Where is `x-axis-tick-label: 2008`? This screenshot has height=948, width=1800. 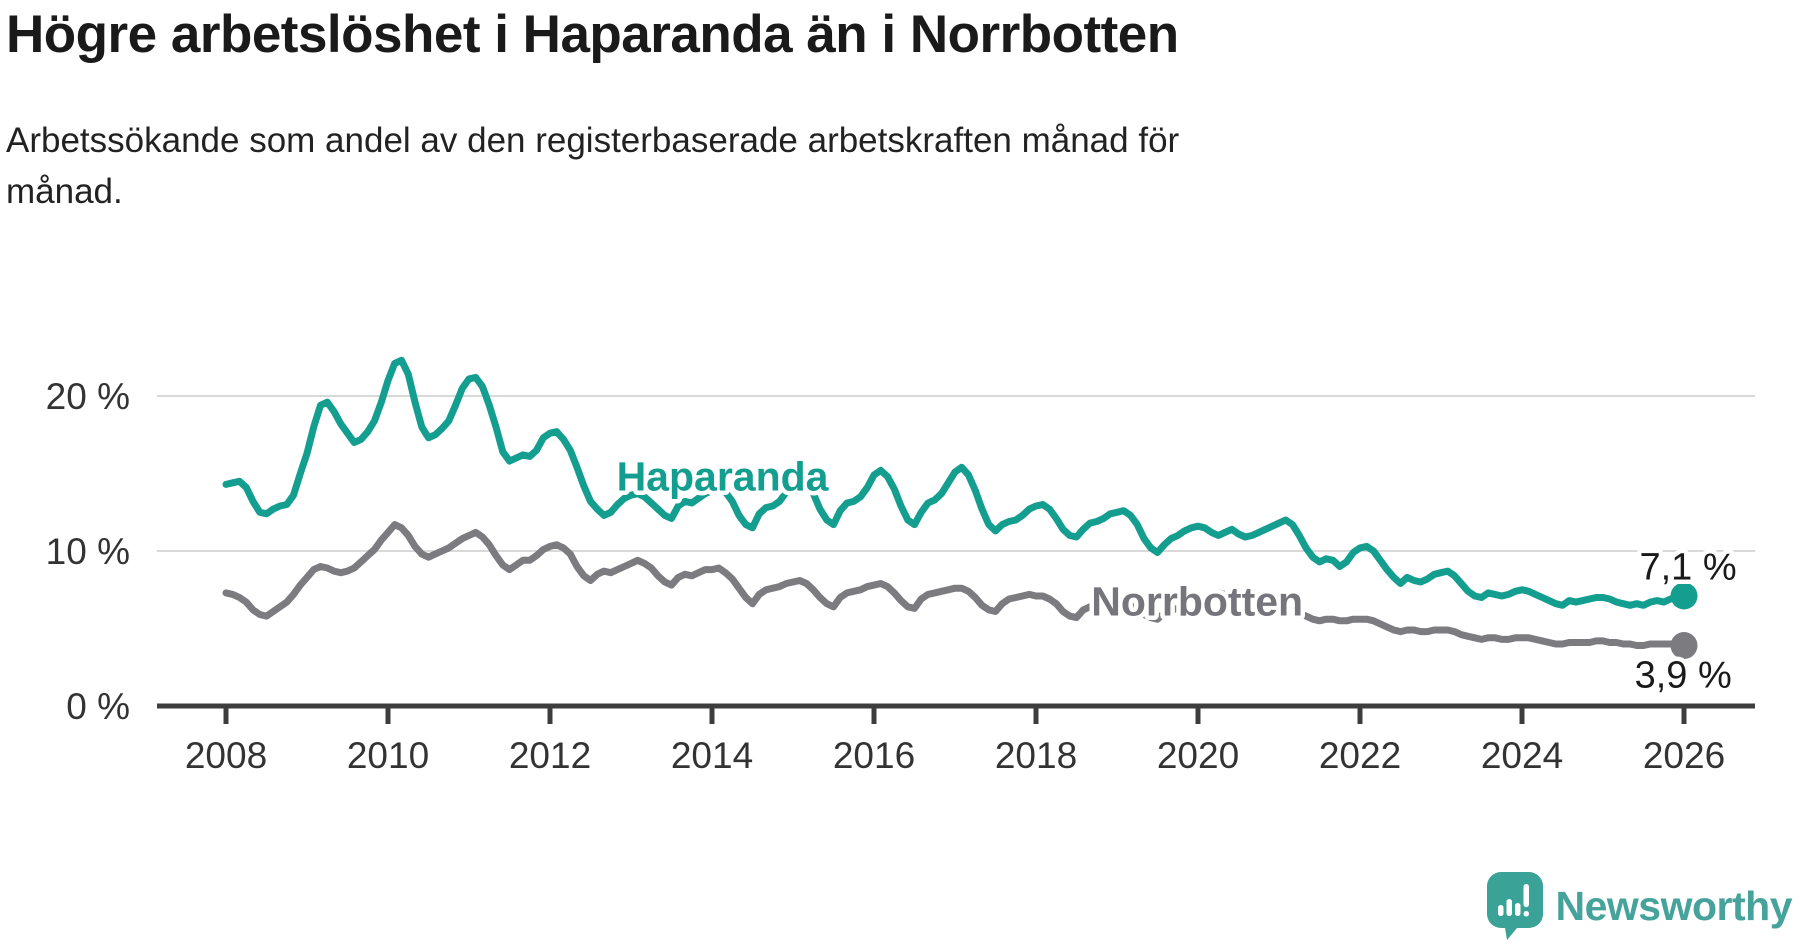 x-axis-tick-label: 2008 is located at coordinates (226, 755).